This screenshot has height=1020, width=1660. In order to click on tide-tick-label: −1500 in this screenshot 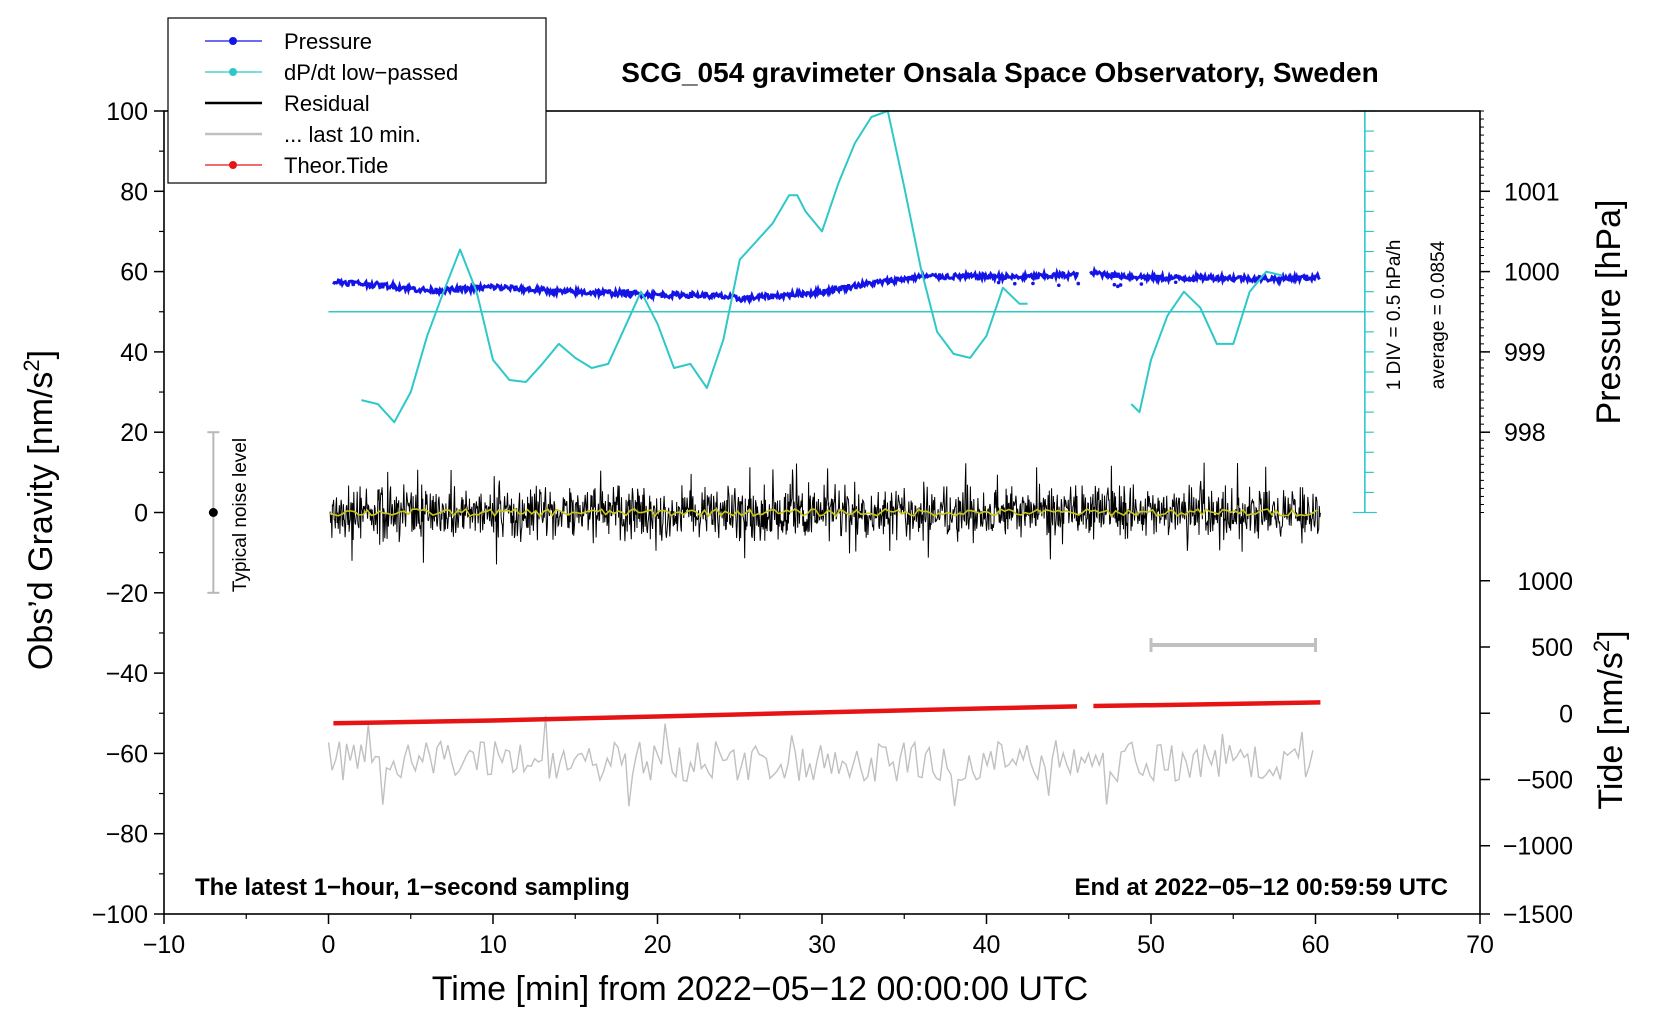, I will do `click(1538, 915)`.